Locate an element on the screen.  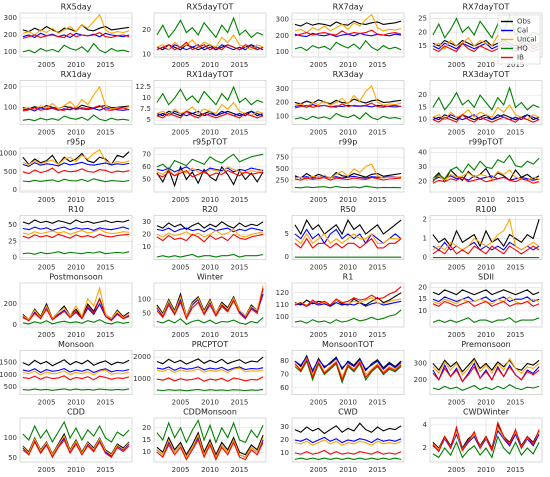
y-tick-label: 50 is located at coordinates (12, 225).